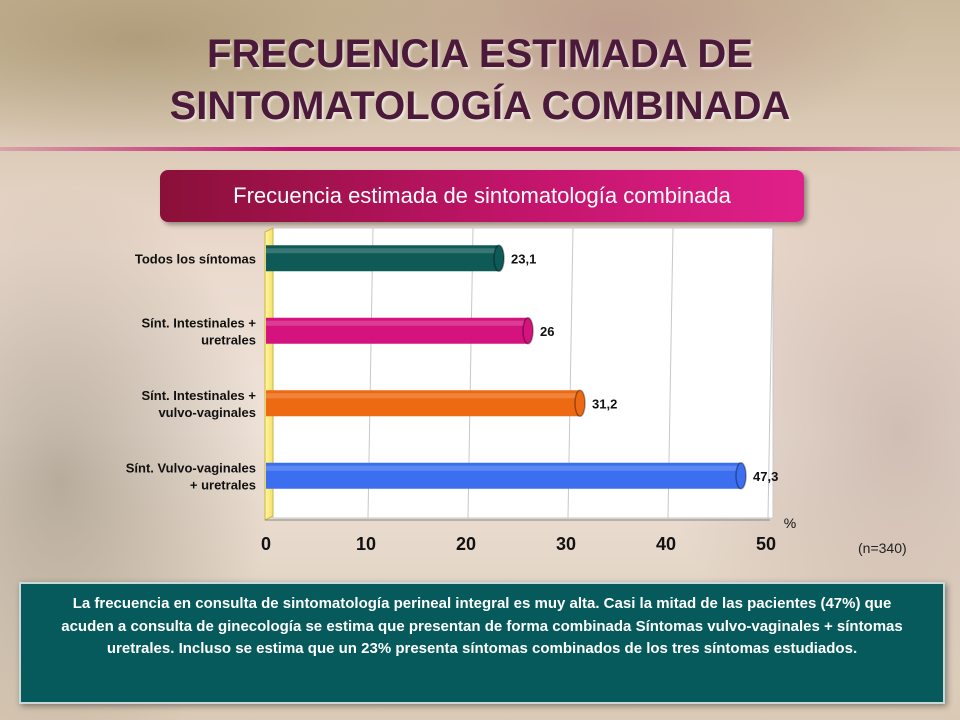  I want to click on title-divider, so click(480, 149).